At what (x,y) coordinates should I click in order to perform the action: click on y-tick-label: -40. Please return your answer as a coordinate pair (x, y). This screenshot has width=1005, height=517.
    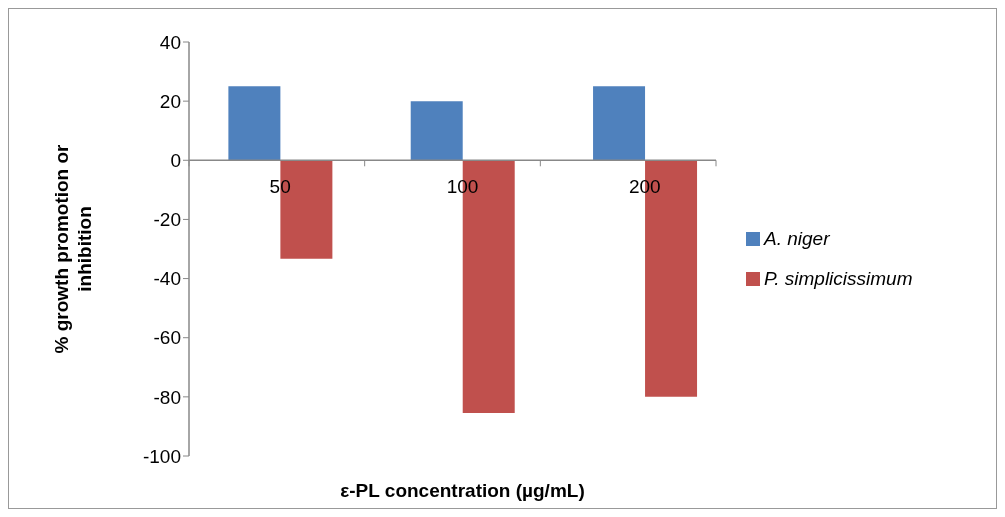
    Looking at the image, I should click on (167, 279).